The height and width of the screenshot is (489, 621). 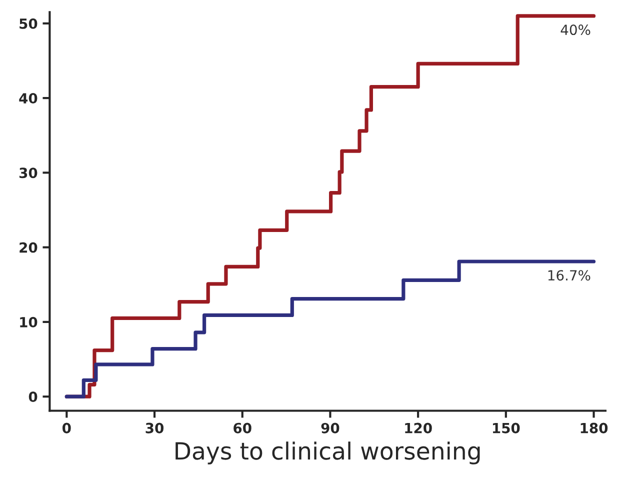 What do you see at coordinates (575, 30) in the screenshot?
I see `annotation: 40%` at bounding box center [575, 30].